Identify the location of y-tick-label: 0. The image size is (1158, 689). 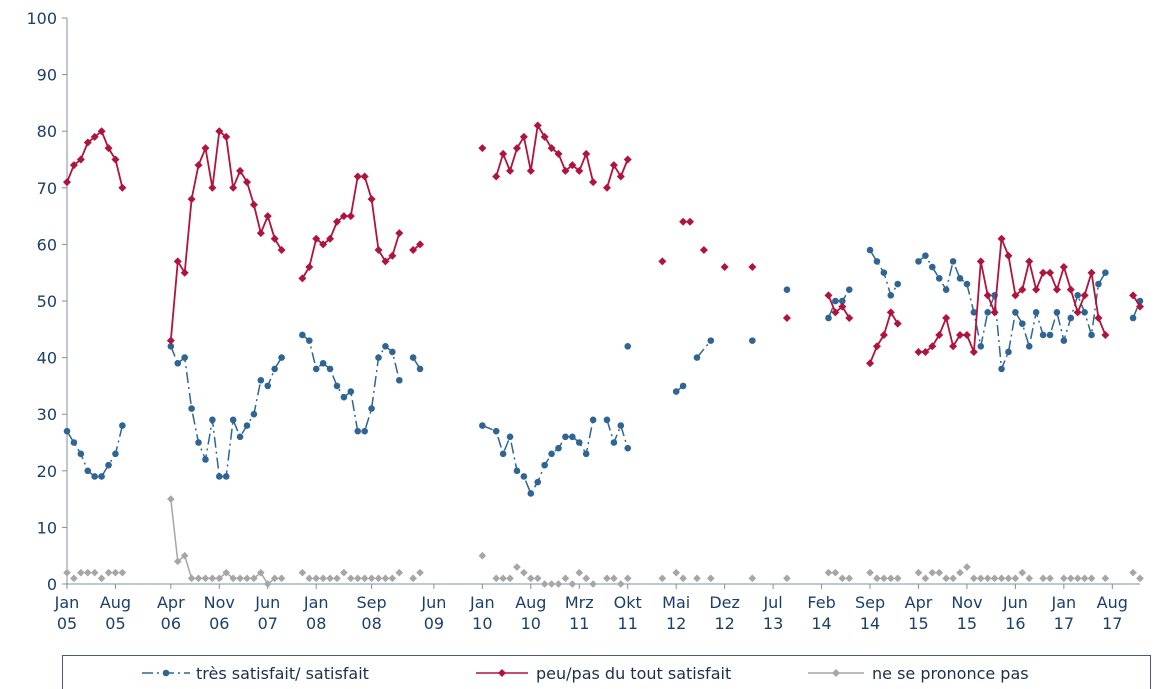
(52, 584).